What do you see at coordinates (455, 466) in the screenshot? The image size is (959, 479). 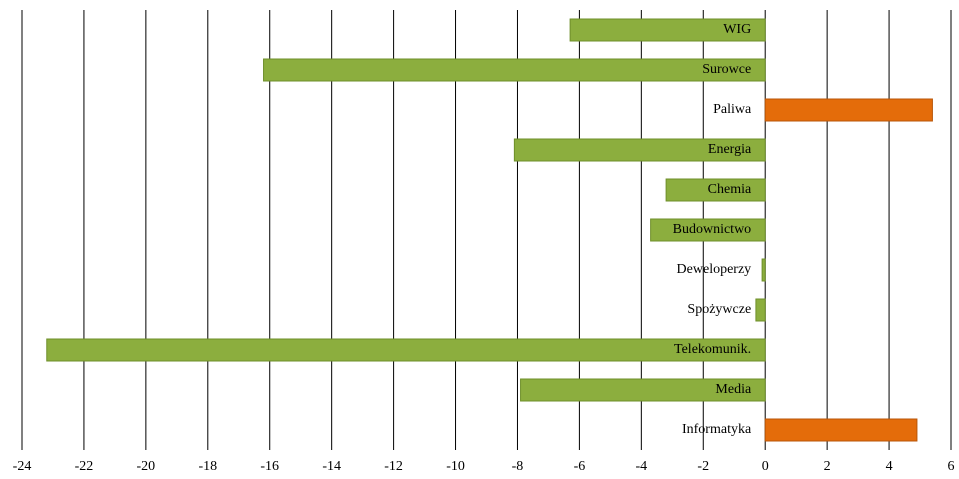 I see `x-tick-label: -10` at bounding box center [455, 466].